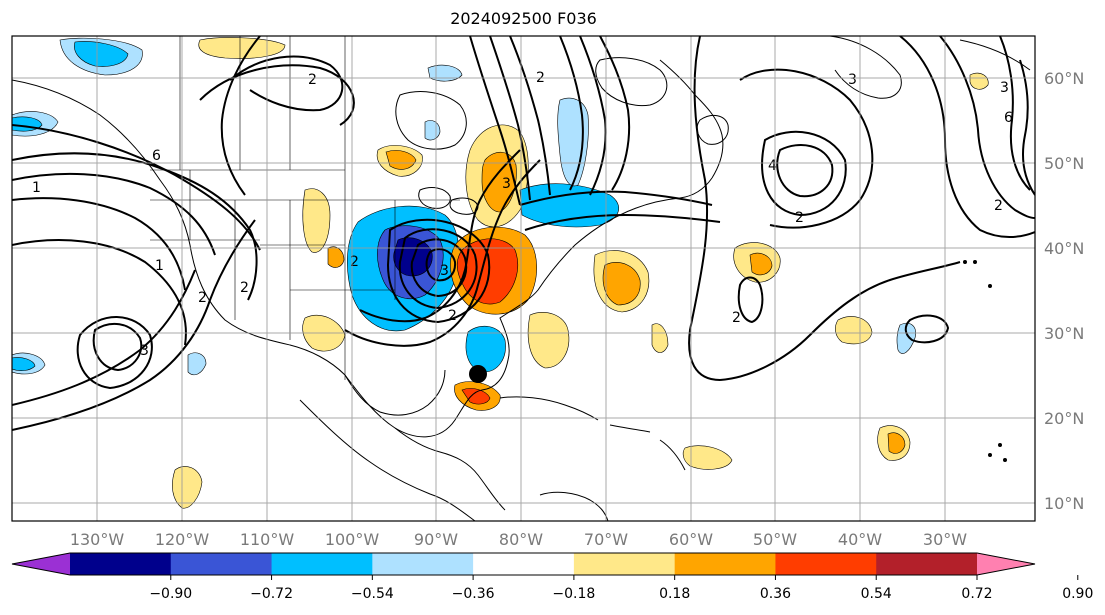 This screenshot has height=615, width=1105. What do you see at coordinates (674, 594) in the screenshot?
I see `colorbar-tick-label: 0.18` at bounding box center [674, 594].